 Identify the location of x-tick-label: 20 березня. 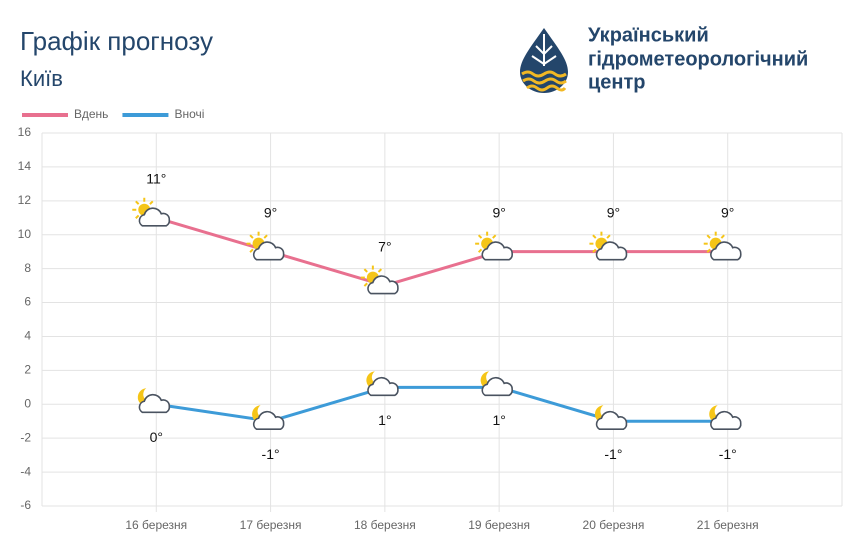
(614, 525).